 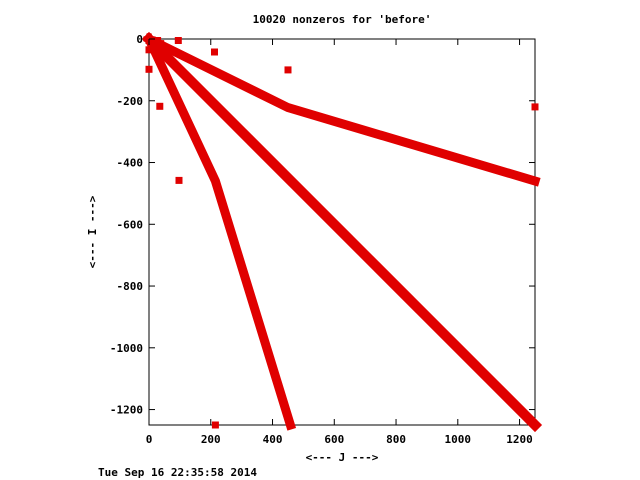 I want to click on y-tick-label-1: -200, so click(x=130, y=101).